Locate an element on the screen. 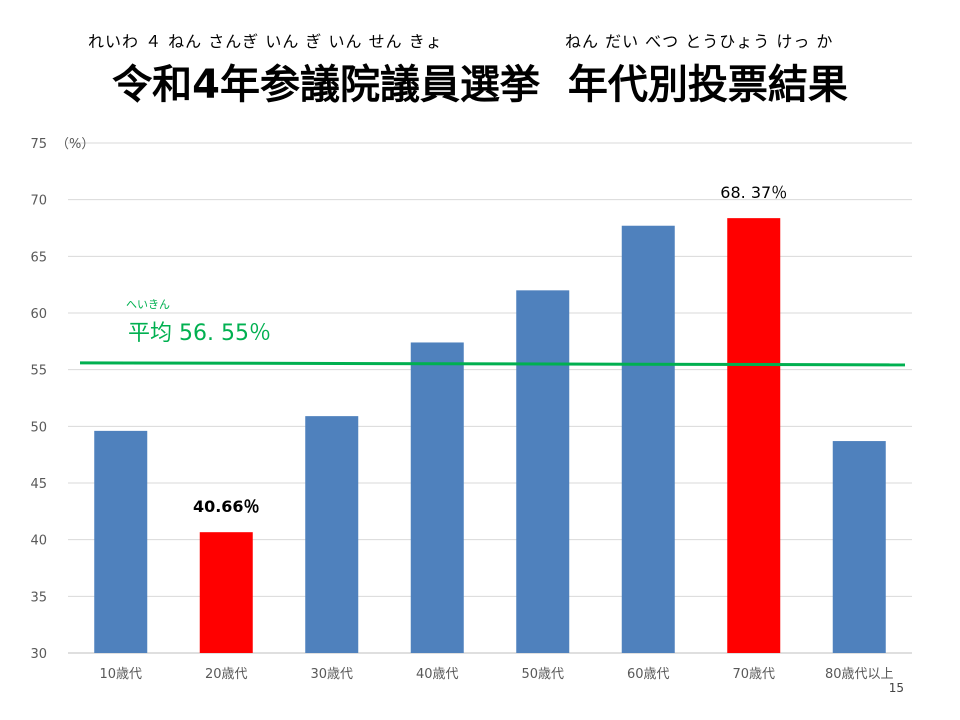  x-category-label: 10歳代 is located at coordinates (120, 674).